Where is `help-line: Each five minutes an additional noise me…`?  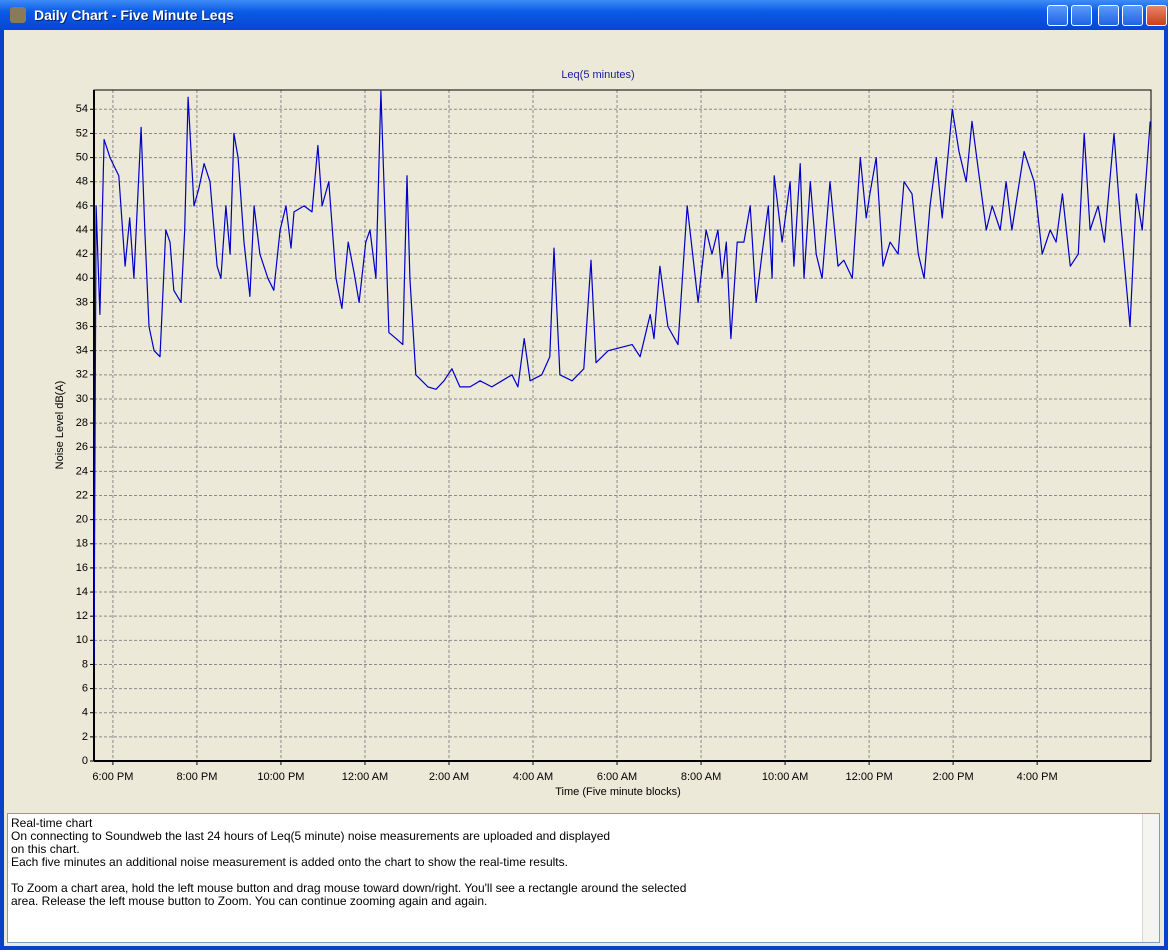
help-line: Each five minutes an additional noise me… is located at coordinates (289, 862).